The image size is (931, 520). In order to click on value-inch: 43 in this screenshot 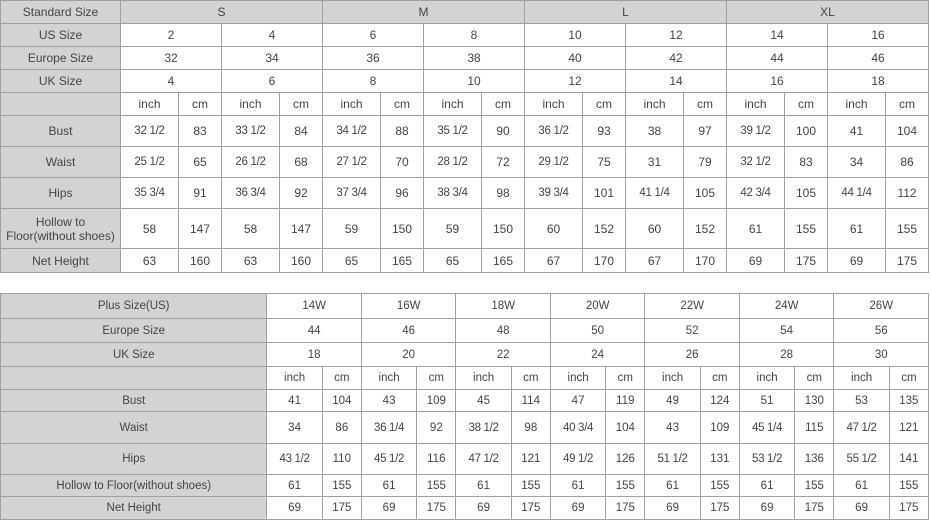, I will do `click(672, 427)`.